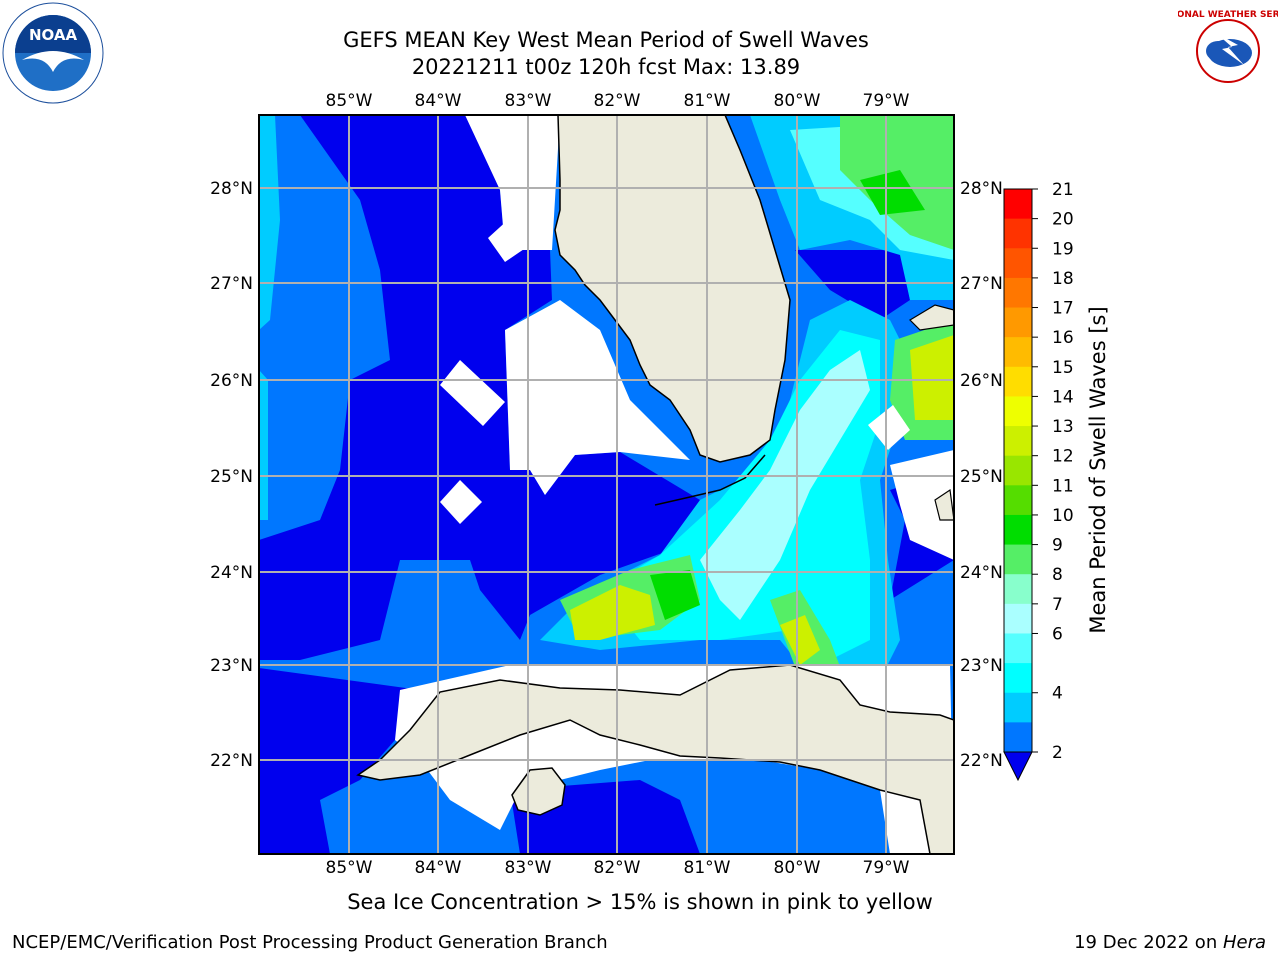 Image resolution: width=1280 pixels, height=960 pixels. Describe the element at coordinates (797, 868) in the screenshot. I see `bottom-lon-label: 80°W` at that location.